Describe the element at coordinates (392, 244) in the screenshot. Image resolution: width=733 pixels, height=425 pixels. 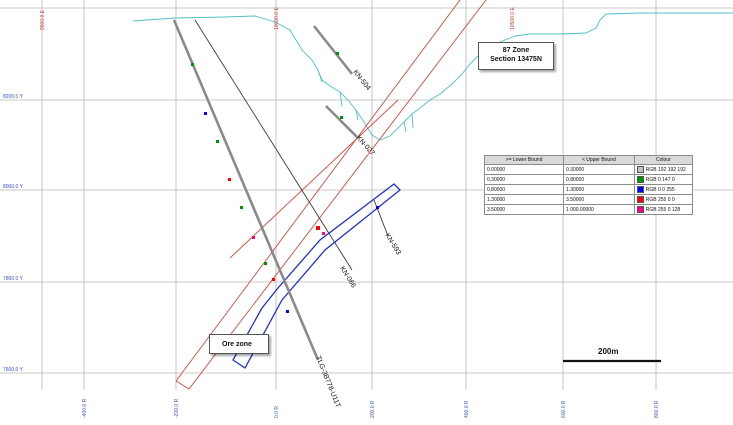
I see `hole-label-kn593: KN-593` at that location.